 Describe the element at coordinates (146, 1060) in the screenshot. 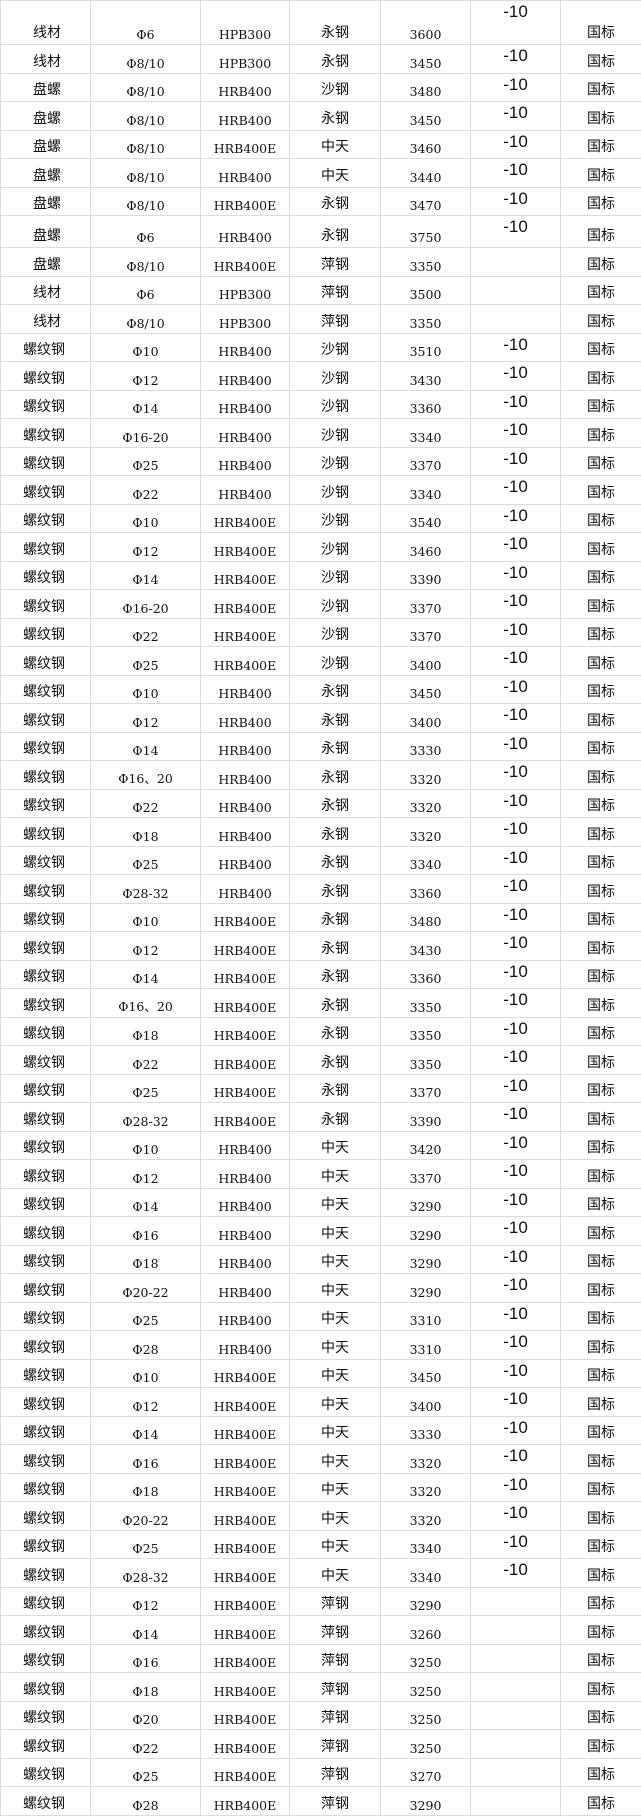

I see `spec-cell: Φ22` at that location.